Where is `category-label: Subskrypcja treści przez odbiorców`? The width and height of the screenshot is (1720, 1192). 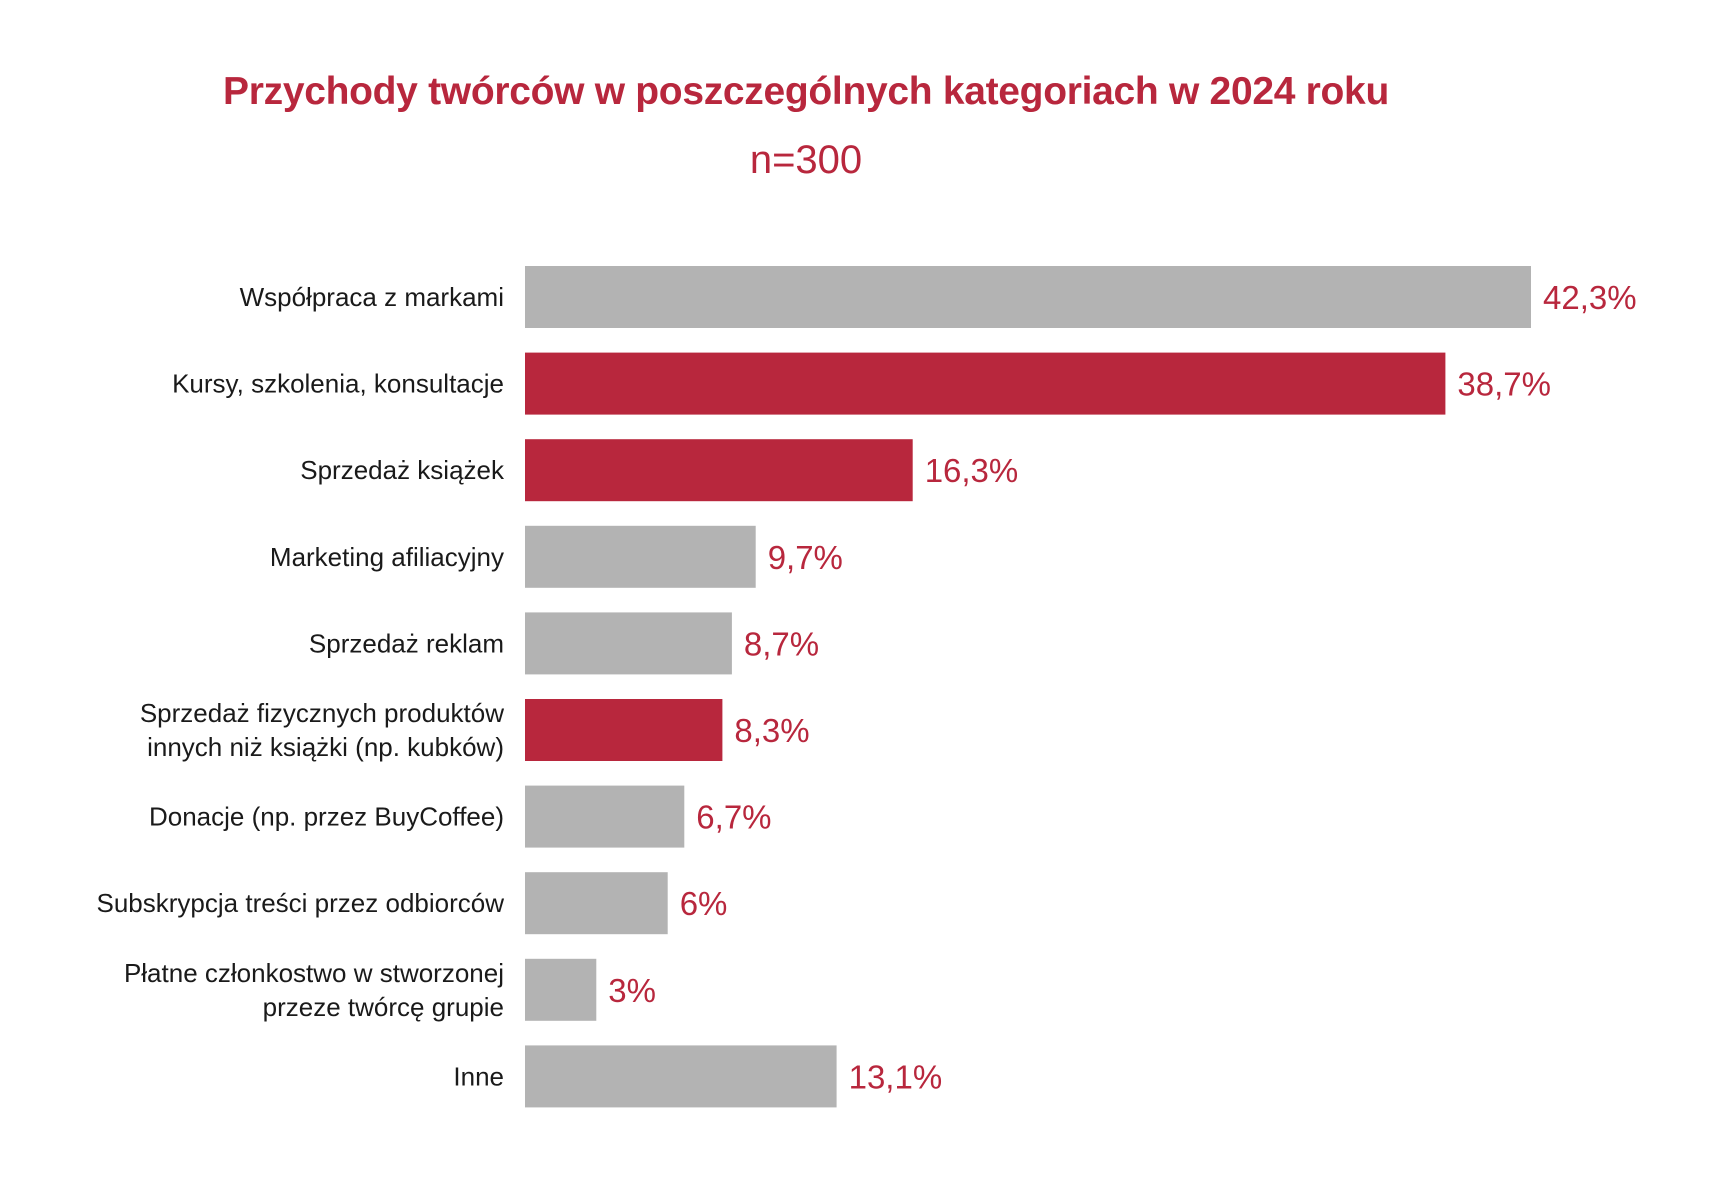 category-label: Subskrypcja treści przez odbiorców is located at coordinates (301, 903).